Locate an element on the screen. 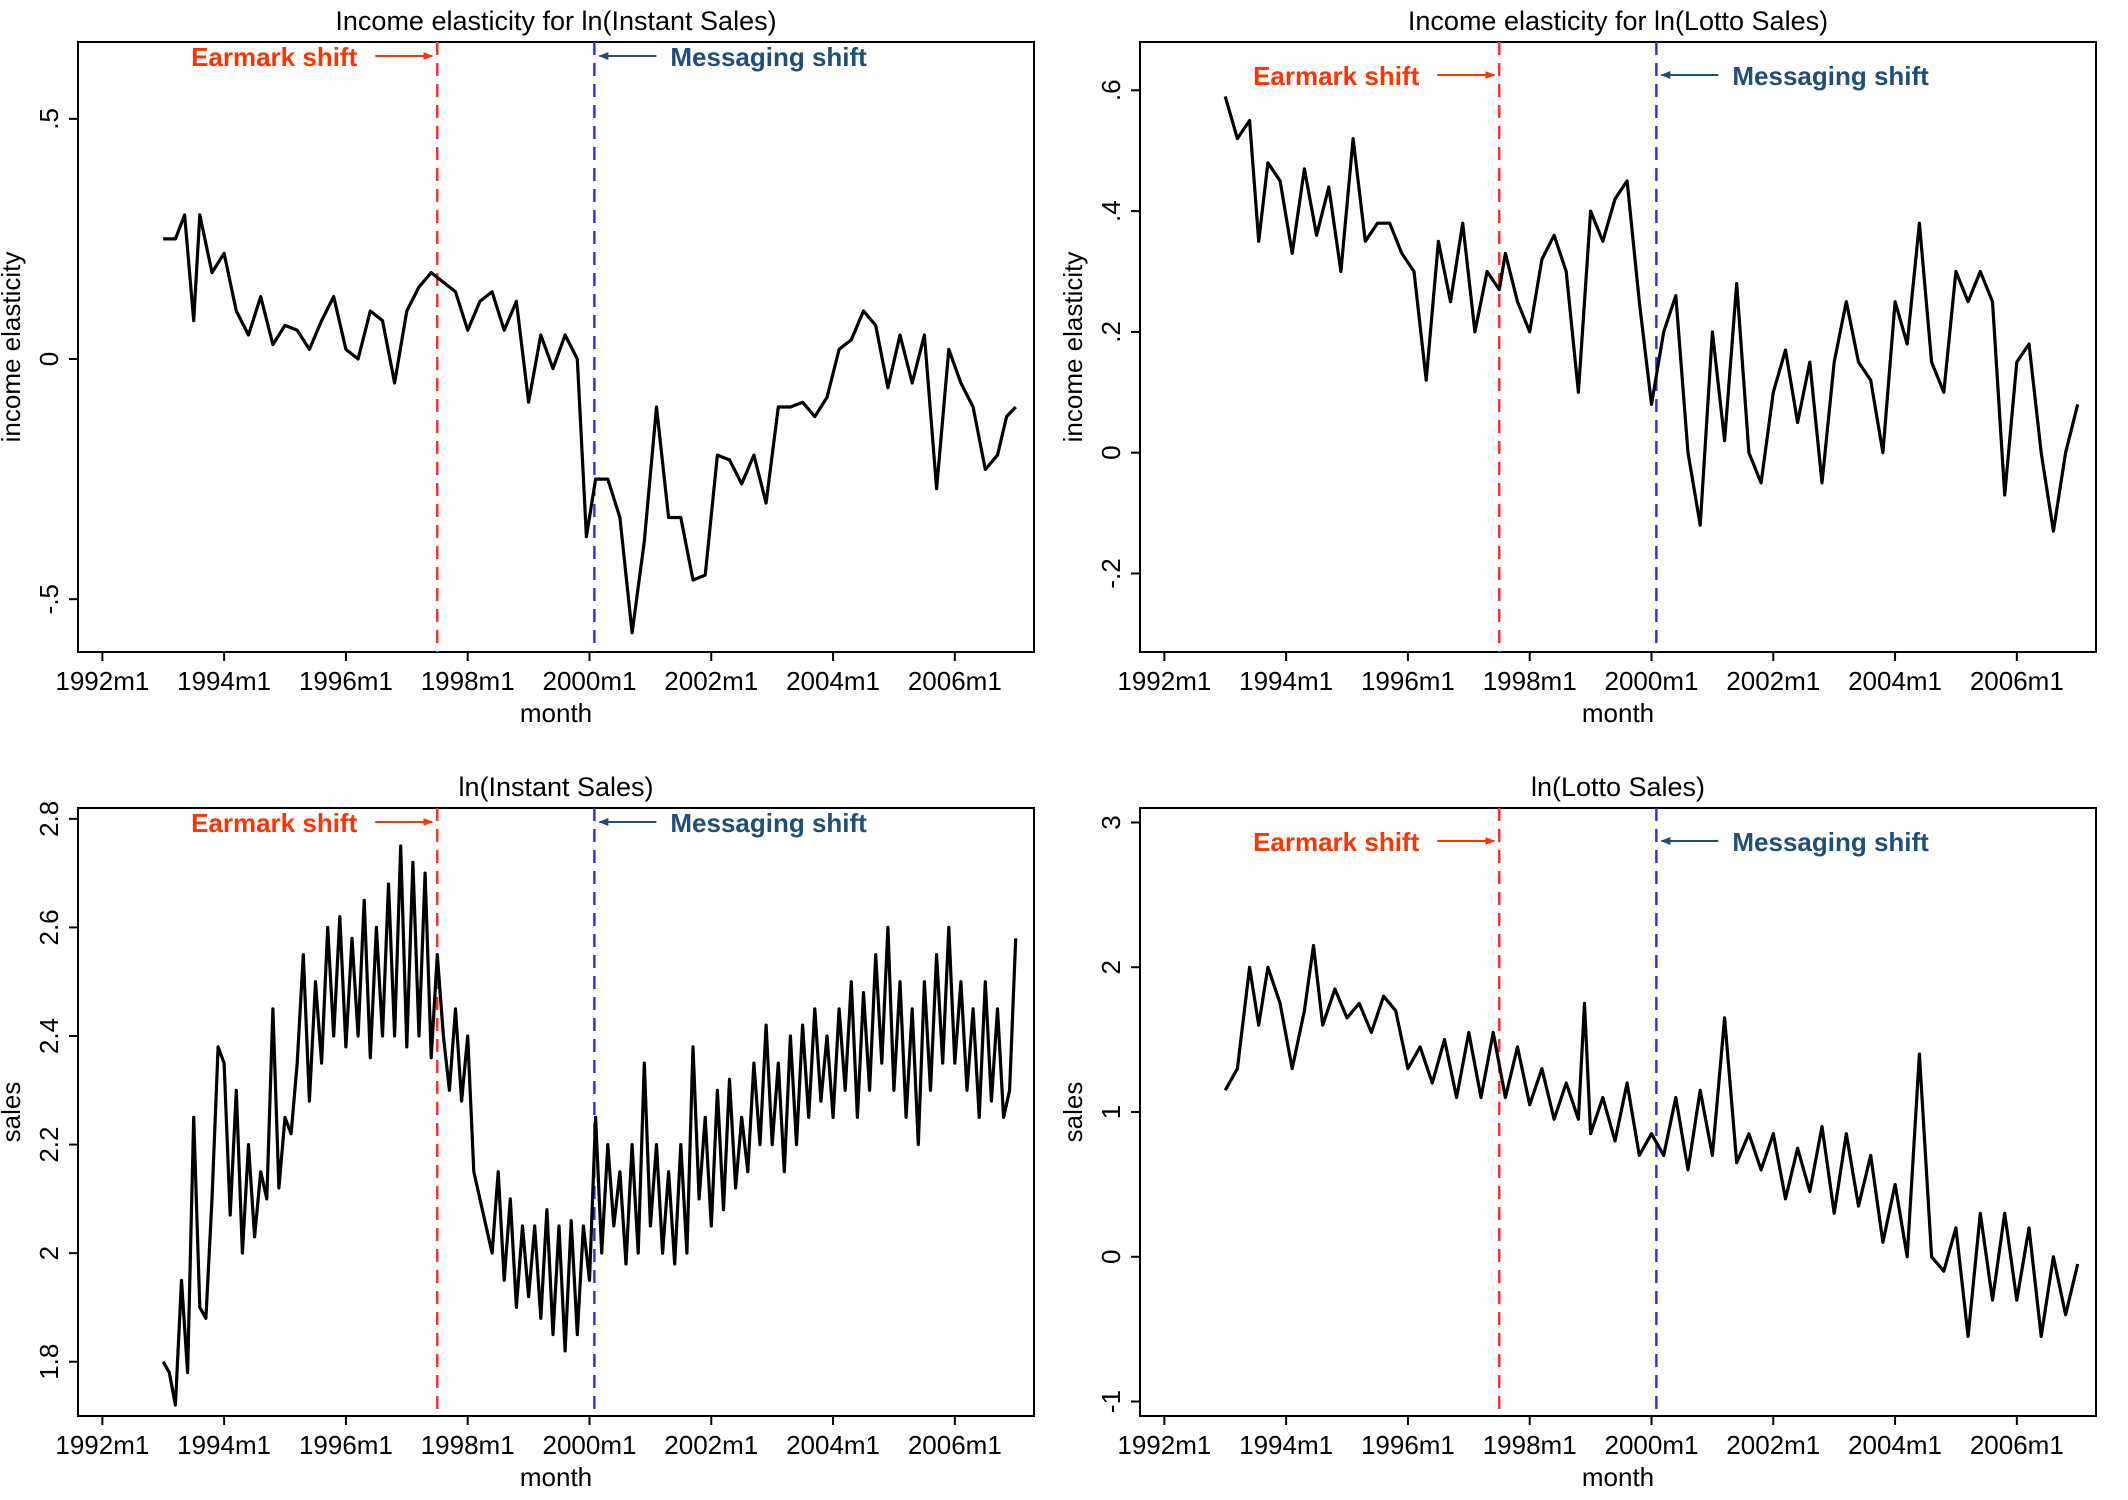  chart-title: Income elasticity for ln(Lotto Sales) is located at coordinates (1618, 21).